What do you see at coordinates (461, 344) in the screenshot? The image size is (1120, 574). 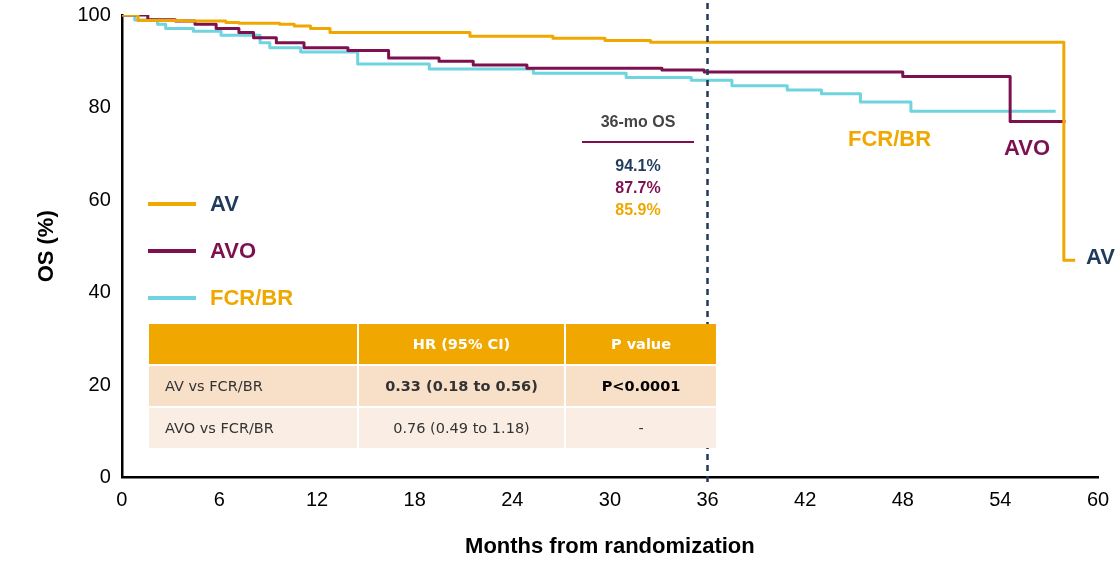 I see `annotation: HR (95% CI)` at bounding box center [461, 344].